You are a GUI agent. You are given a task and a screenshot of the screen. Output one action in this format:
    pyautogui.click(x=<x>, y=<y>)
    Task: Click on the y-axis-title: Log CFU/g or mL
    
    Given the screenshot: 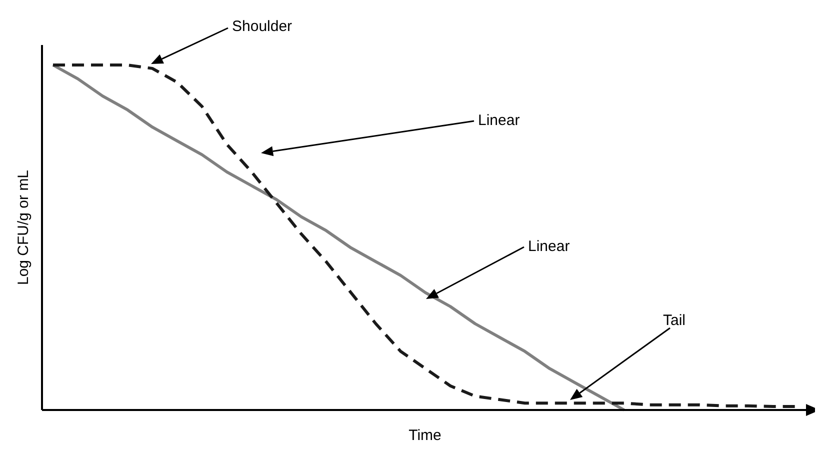 What is the action you would take?
    pyautogui.click(x=23, y=228)
    